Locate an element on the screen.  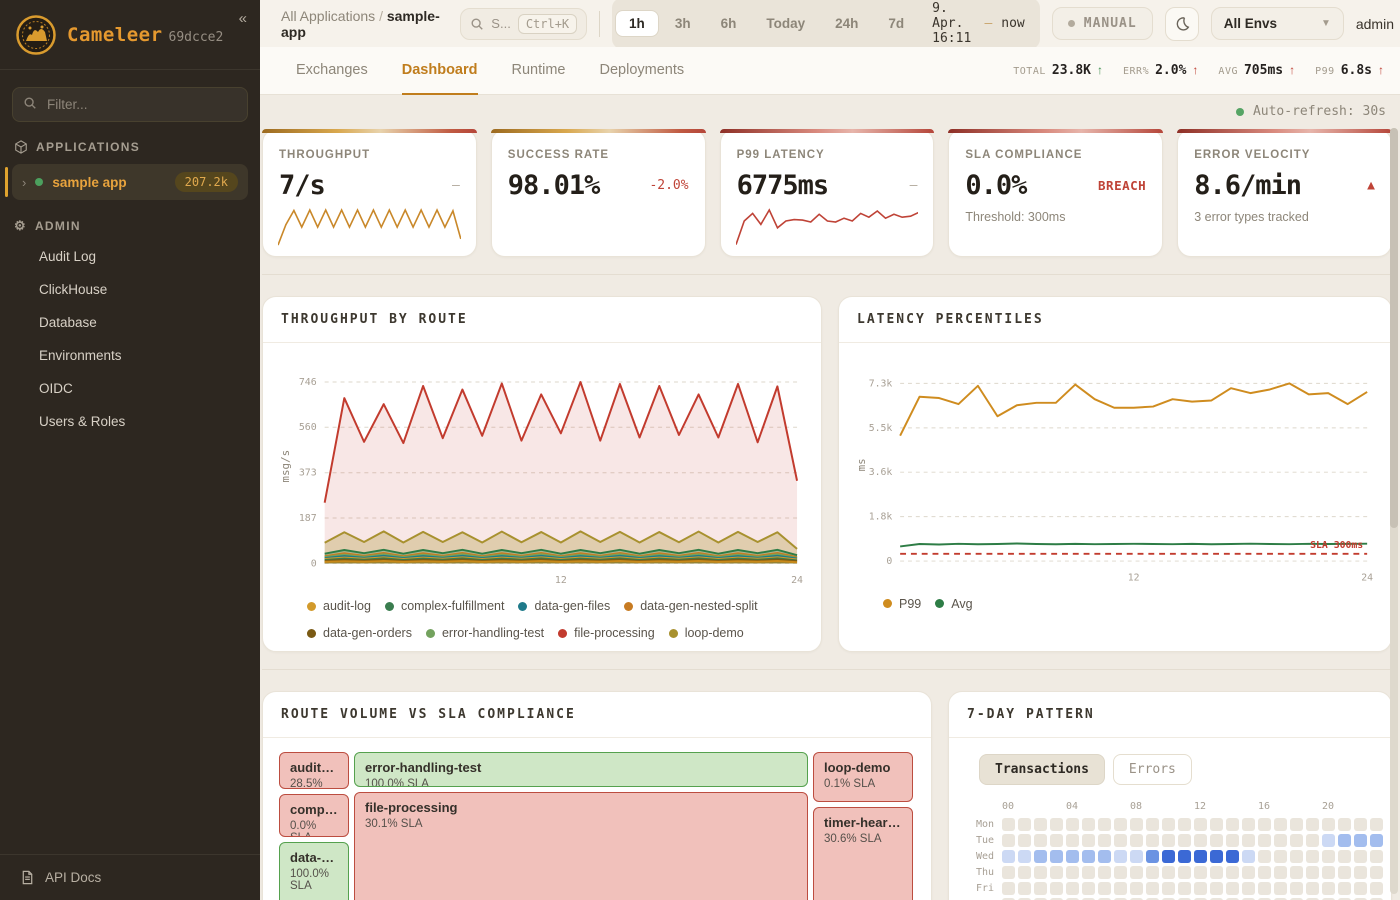
legend-item-file-processing: file-processing is located at coordinates (606, 633).